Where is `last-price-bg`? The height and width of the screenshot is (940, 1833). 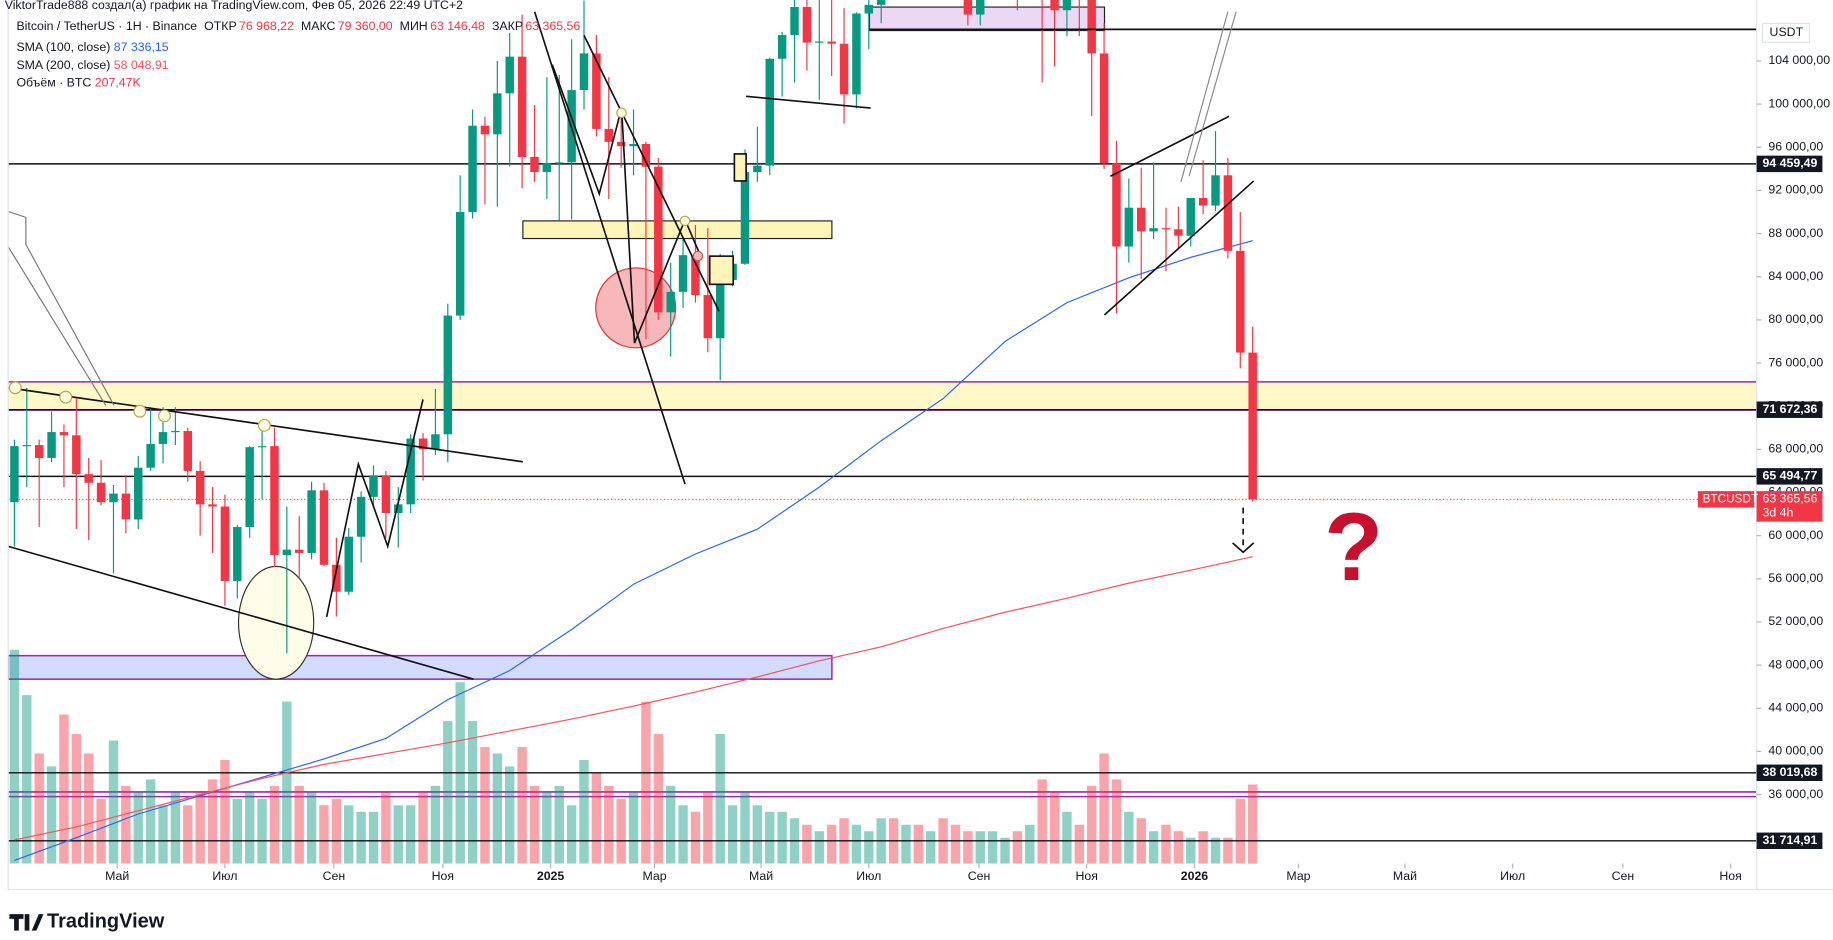 last-price-bg is located at coordinates (1789, 506).